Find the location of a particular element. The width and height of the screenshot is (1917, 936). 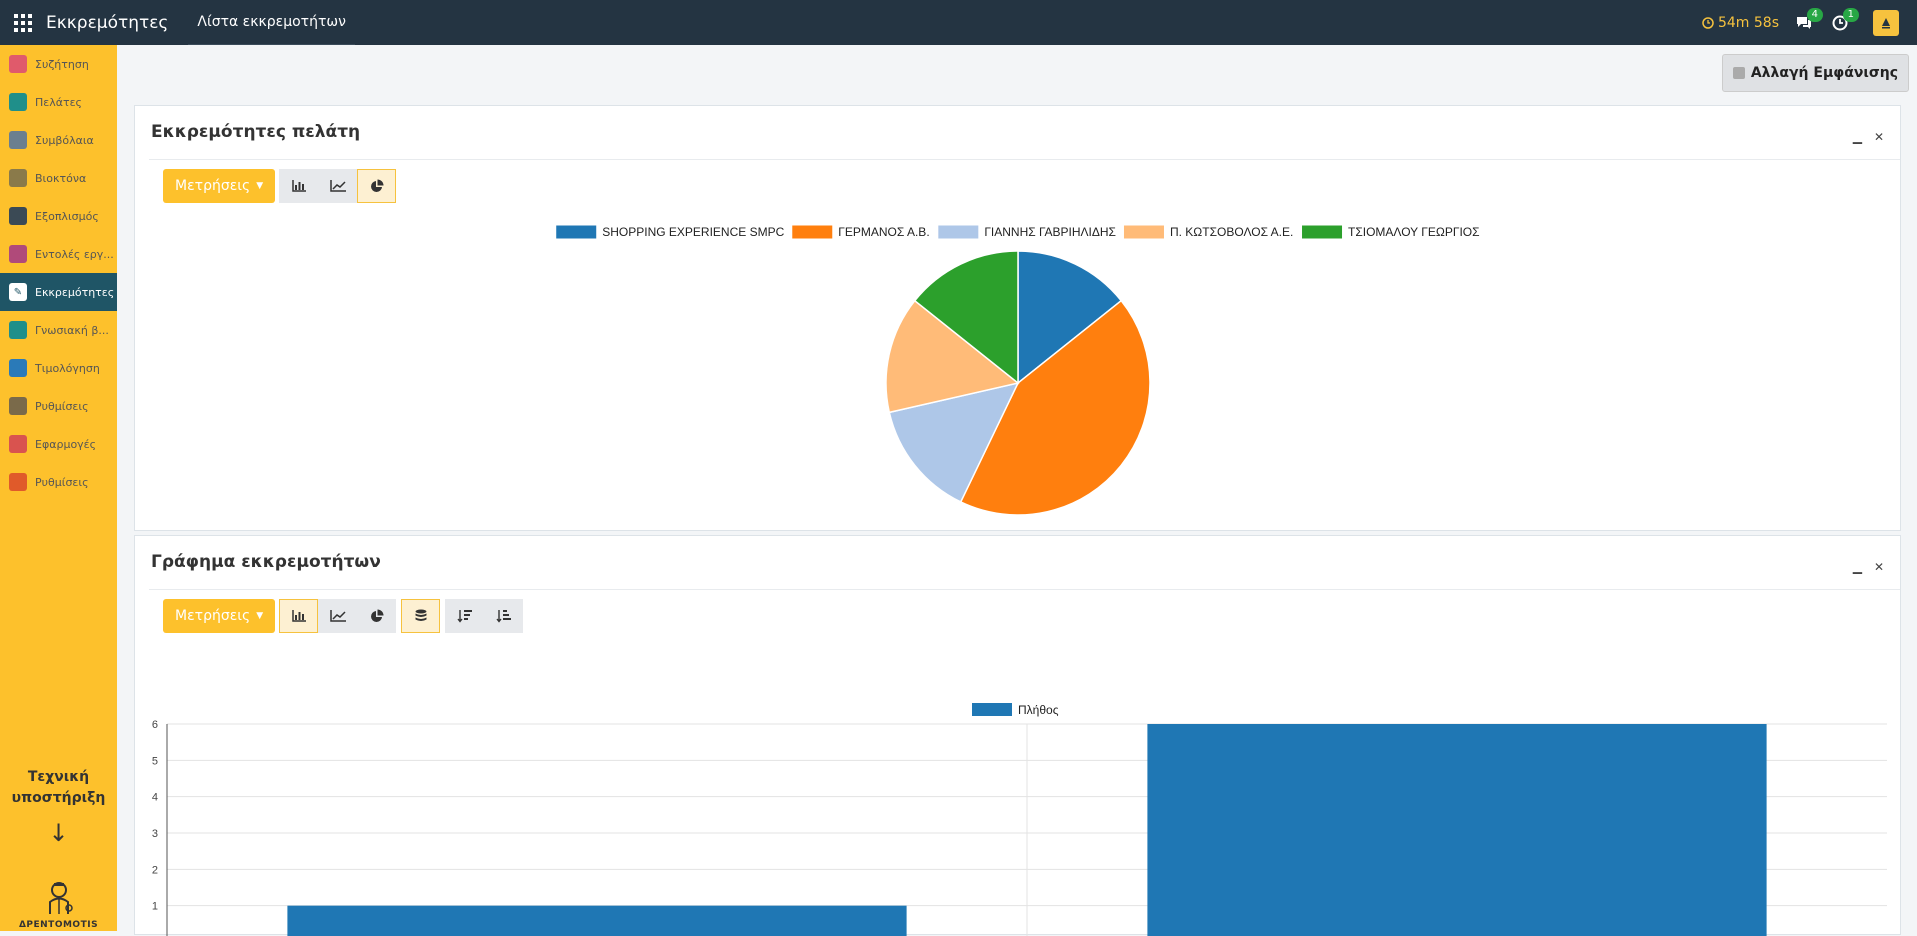

sidebar-item: Βιοκτόνα is located at coordinates (58, 178).